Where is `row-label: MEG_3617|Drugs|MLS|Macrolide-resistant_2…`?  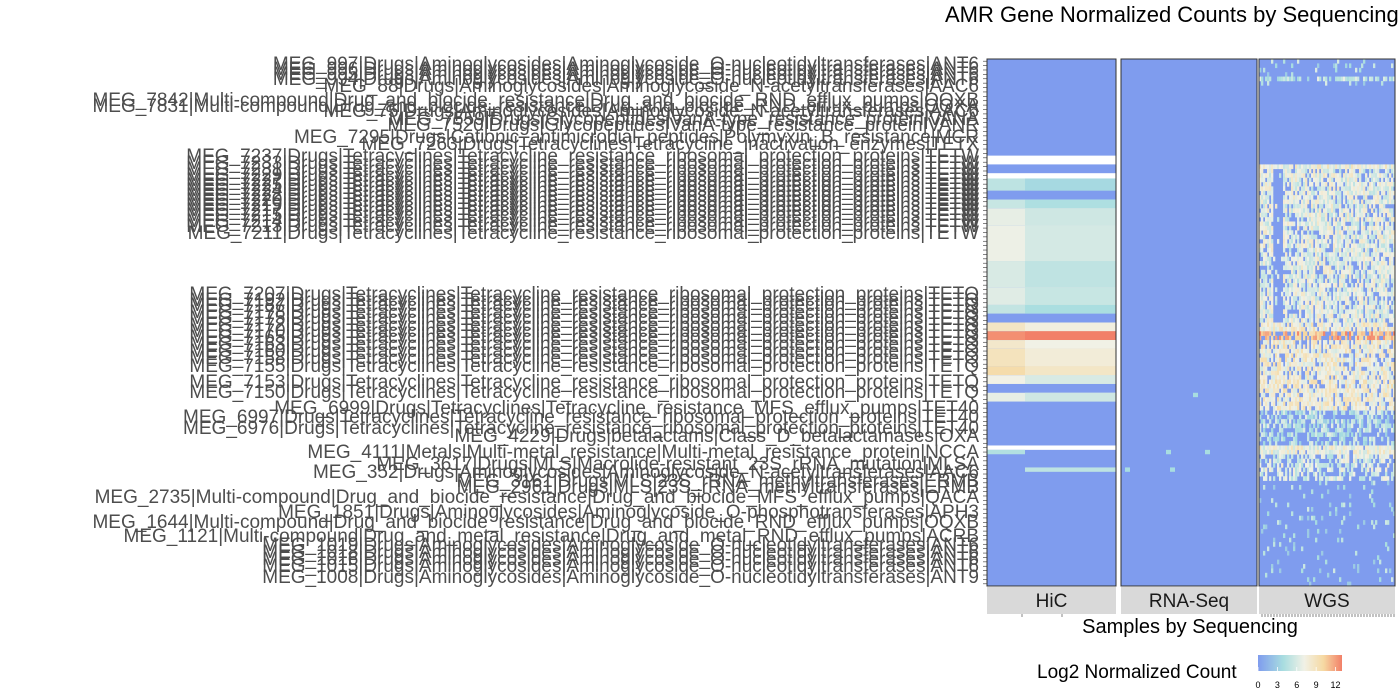 row-label: MEG_3617|Drugs|MLS|Macrolide-resistant_2… is located at coordinates (677, 464).